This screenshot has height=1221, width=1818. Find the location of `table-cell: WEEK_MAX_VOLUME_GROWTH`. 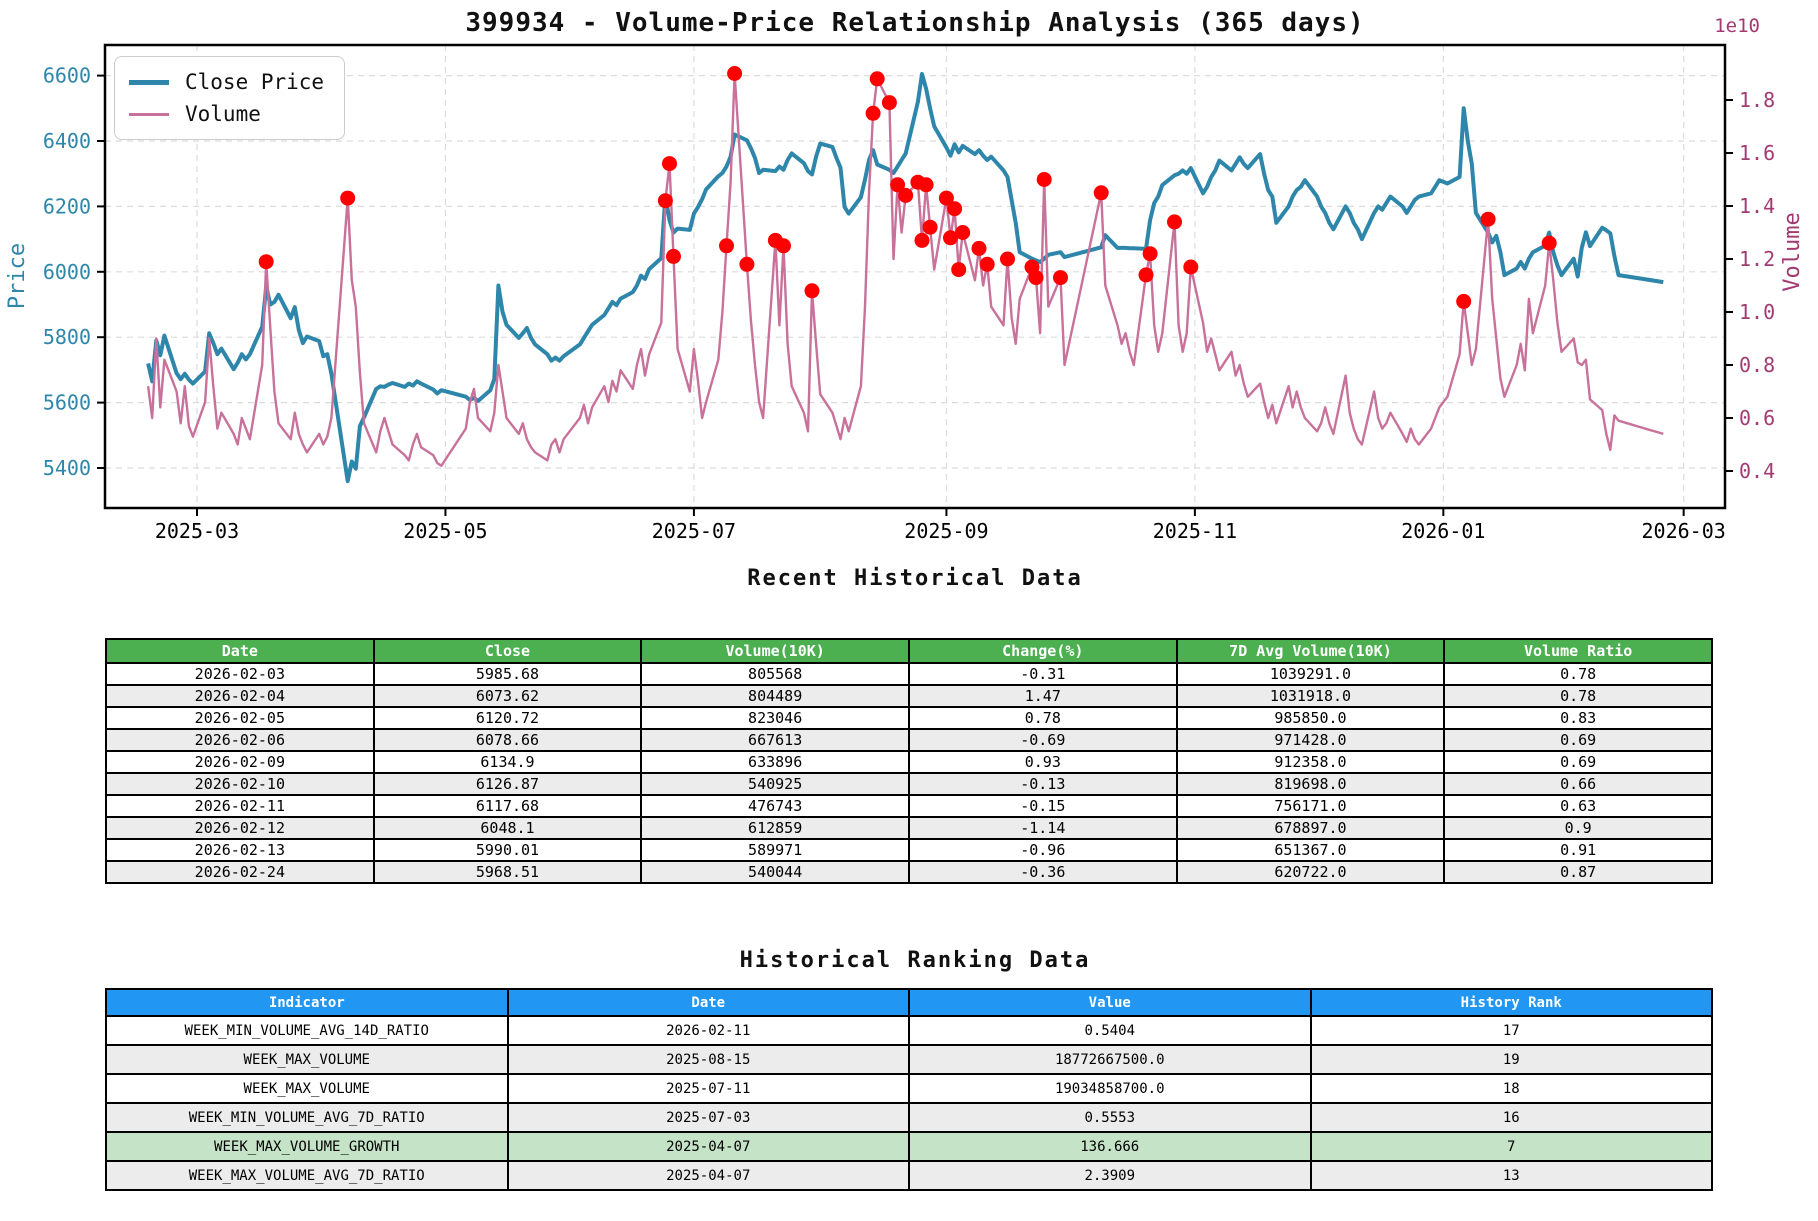

table-cell: WEEK_MAX_VOLUME_GROWTH is located at coordinates (307, 1146).